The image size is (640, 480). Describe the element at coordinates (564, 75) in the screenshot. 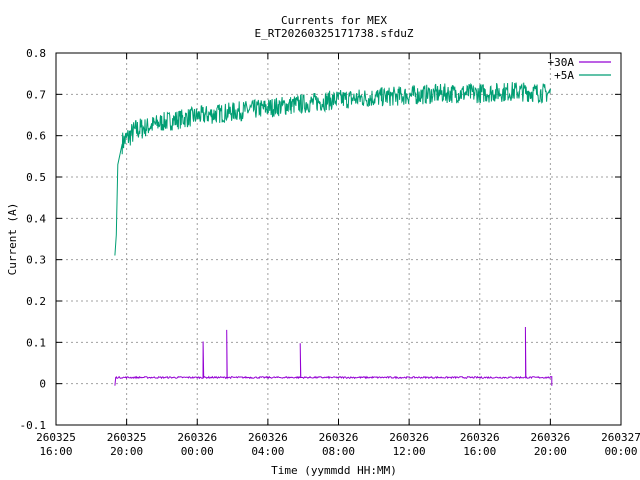

I see `legend-label-5a: +5A` at that location.